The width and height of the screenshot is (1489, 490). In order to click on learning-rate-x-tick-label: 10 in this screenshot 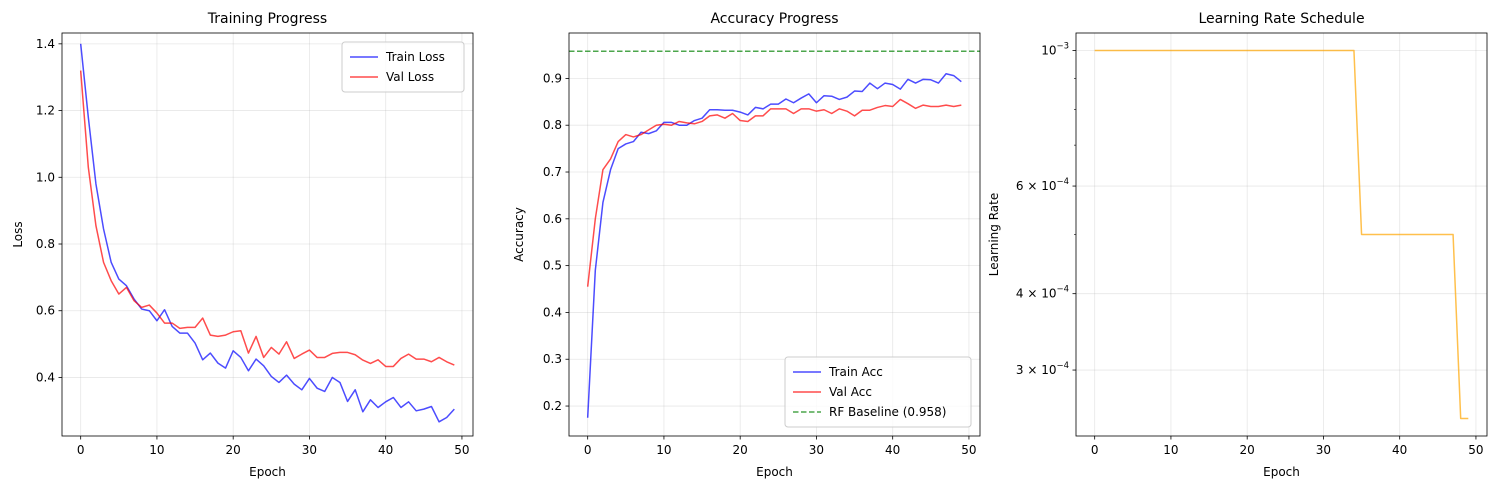, I will do `click(1170, 450)`.